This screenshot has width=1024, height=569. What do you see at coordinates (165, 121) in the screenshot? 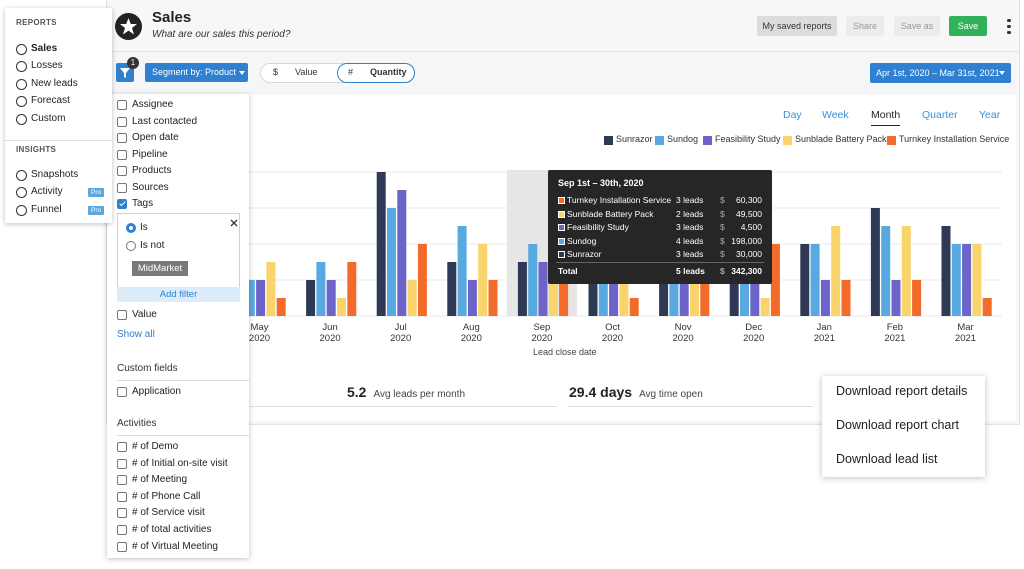
I see `filter-field: Last contacted` at bounding box center [165, 121].